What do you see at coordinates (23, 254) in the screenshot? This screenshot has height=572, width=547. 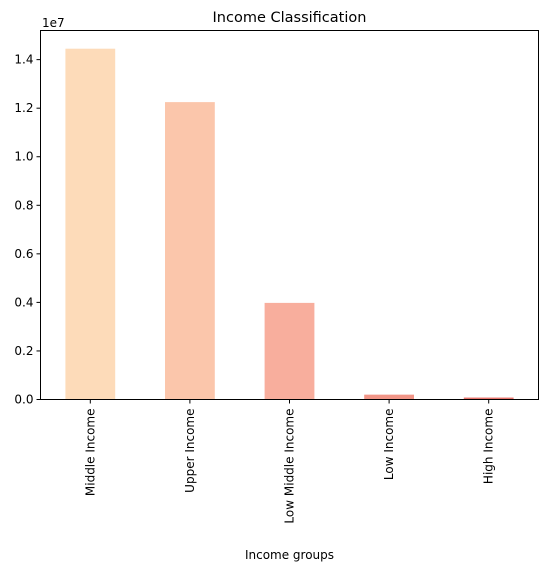 I see `y-tick-label: 0.6` at bounding box center [23, 254].